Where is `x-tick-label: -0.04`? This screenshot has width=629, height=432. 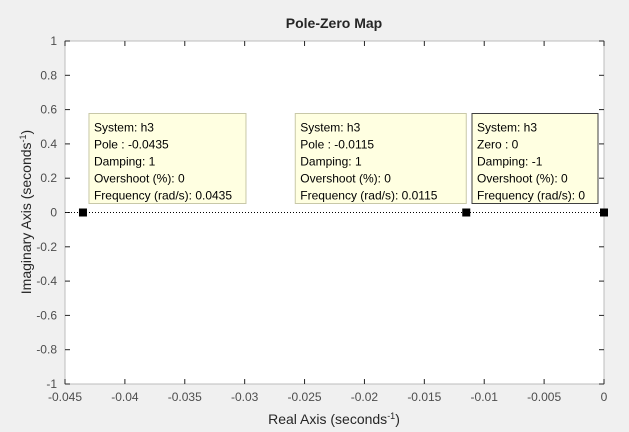
x-tick-label: -0.04 is located at coordinates (125, 397).